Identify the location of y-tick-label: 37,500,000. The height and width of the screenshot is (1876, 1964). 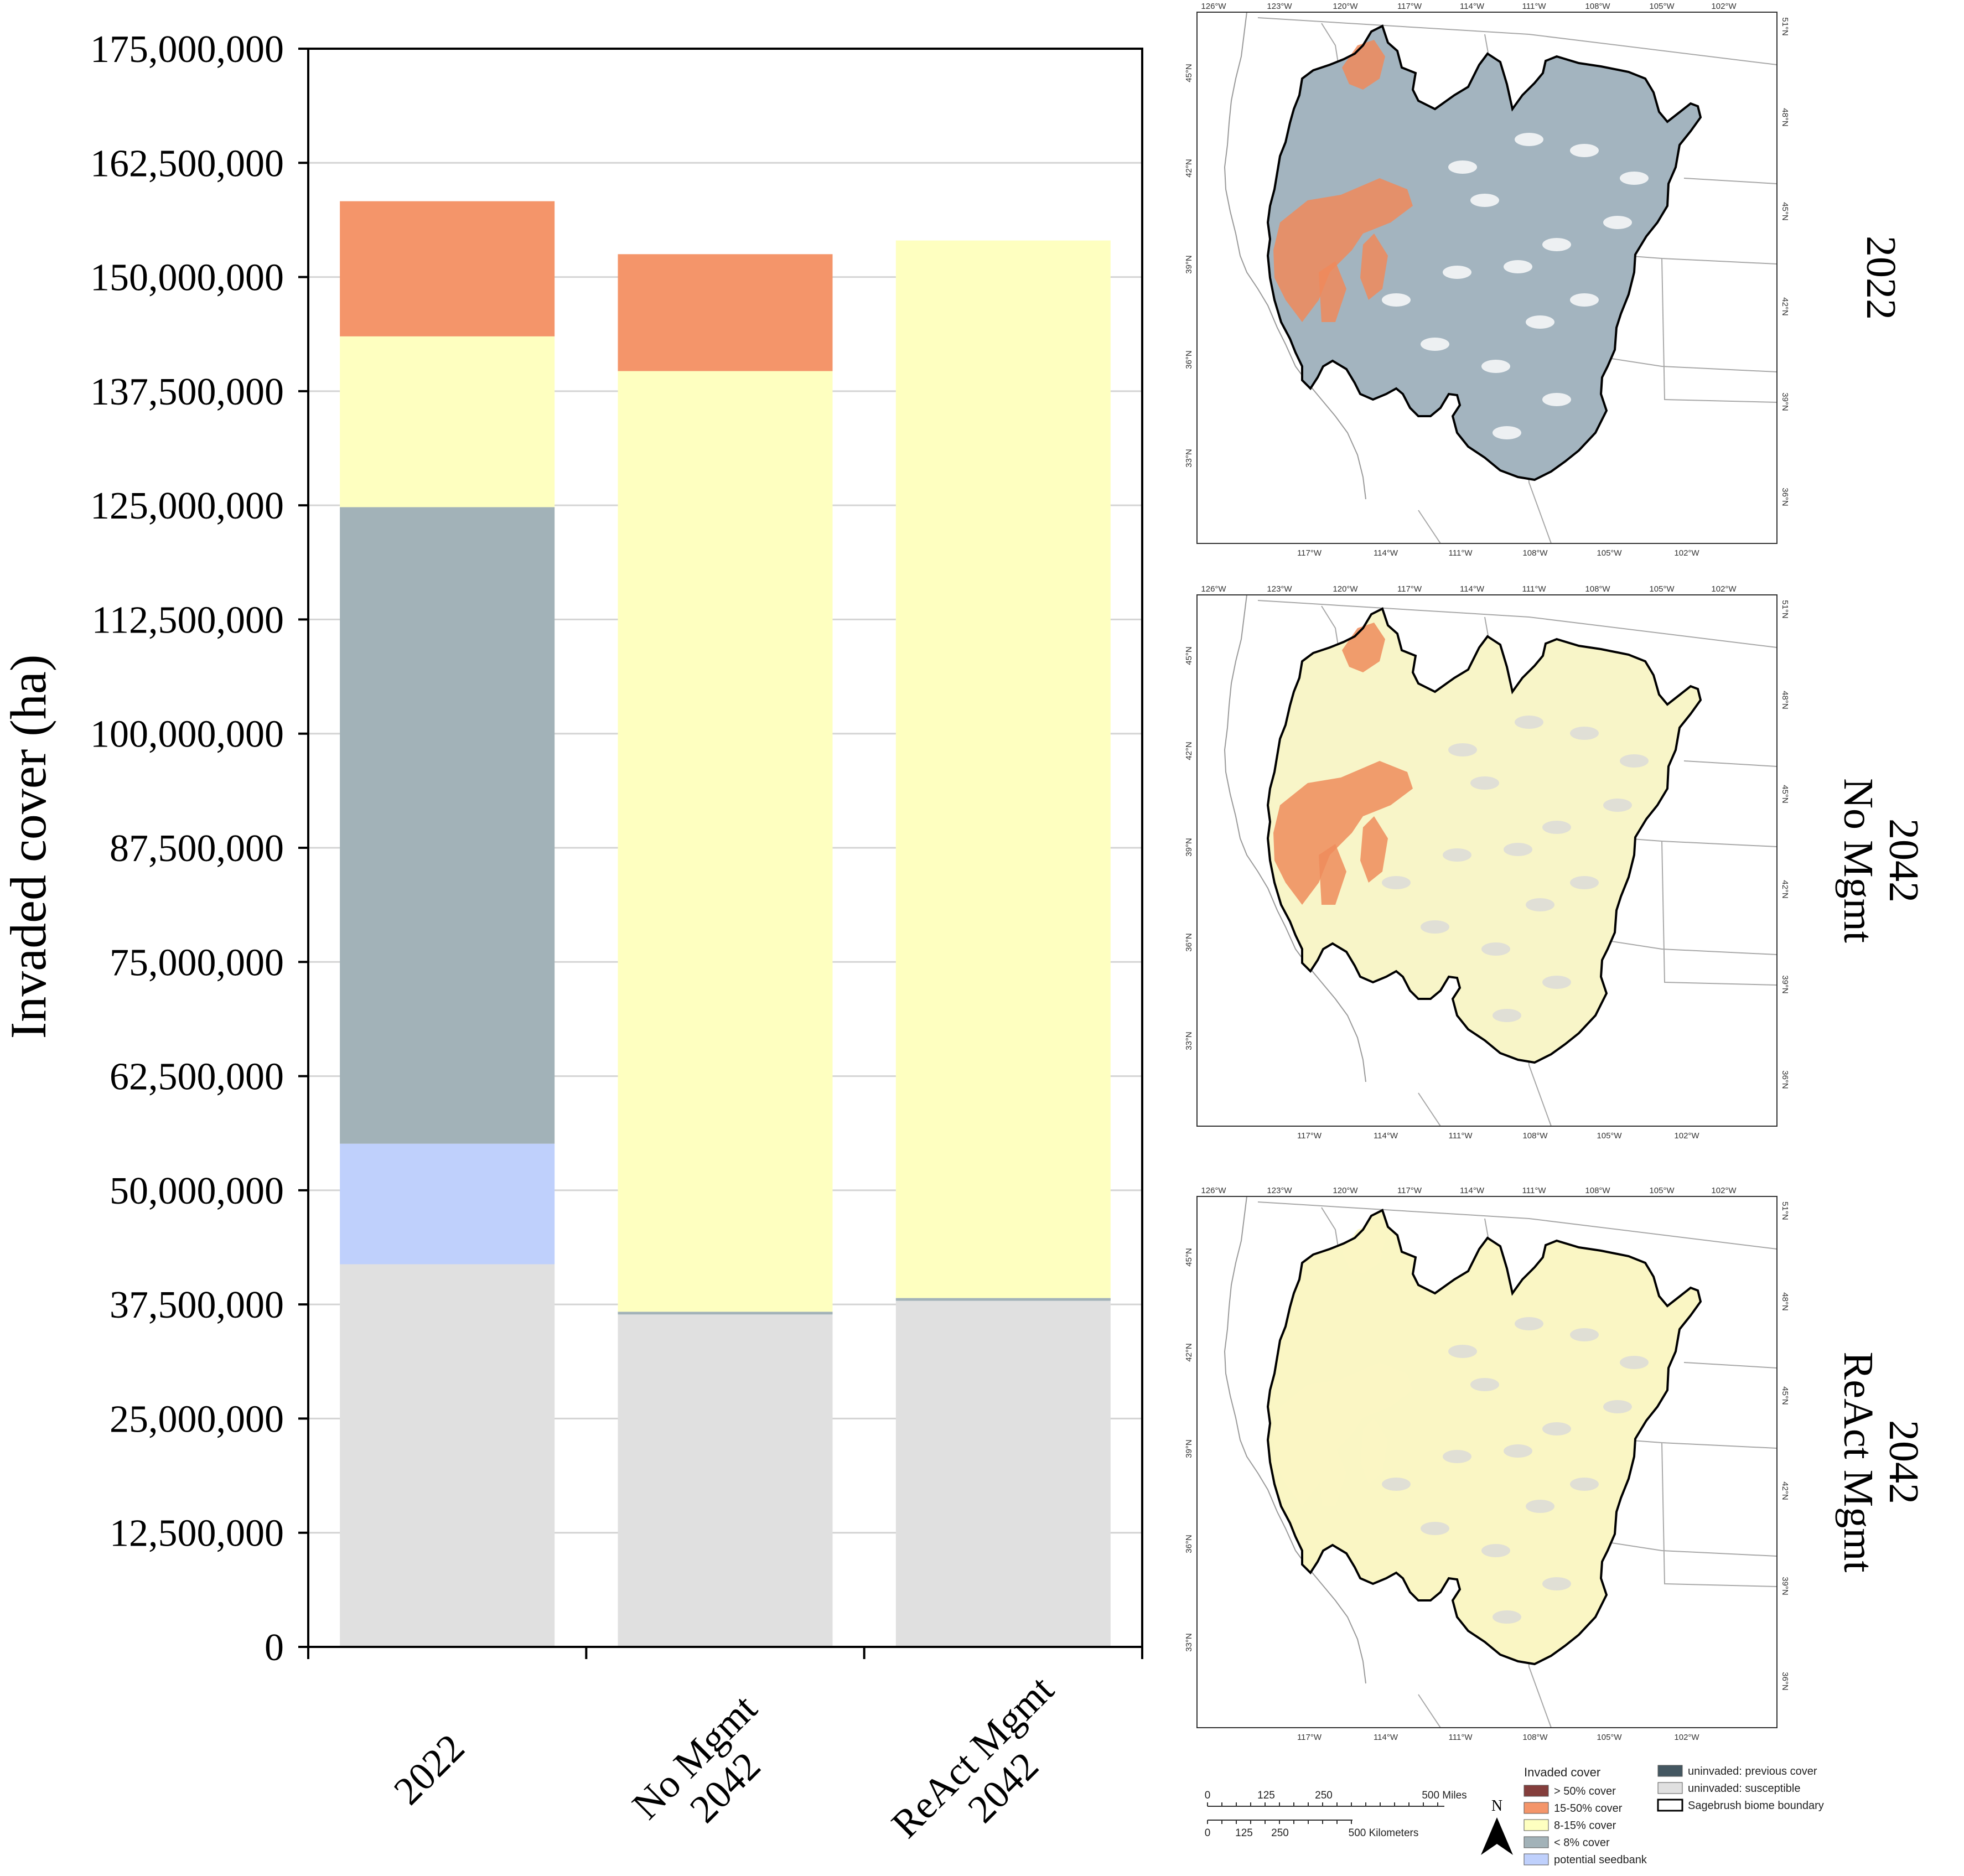
(197, 1305).